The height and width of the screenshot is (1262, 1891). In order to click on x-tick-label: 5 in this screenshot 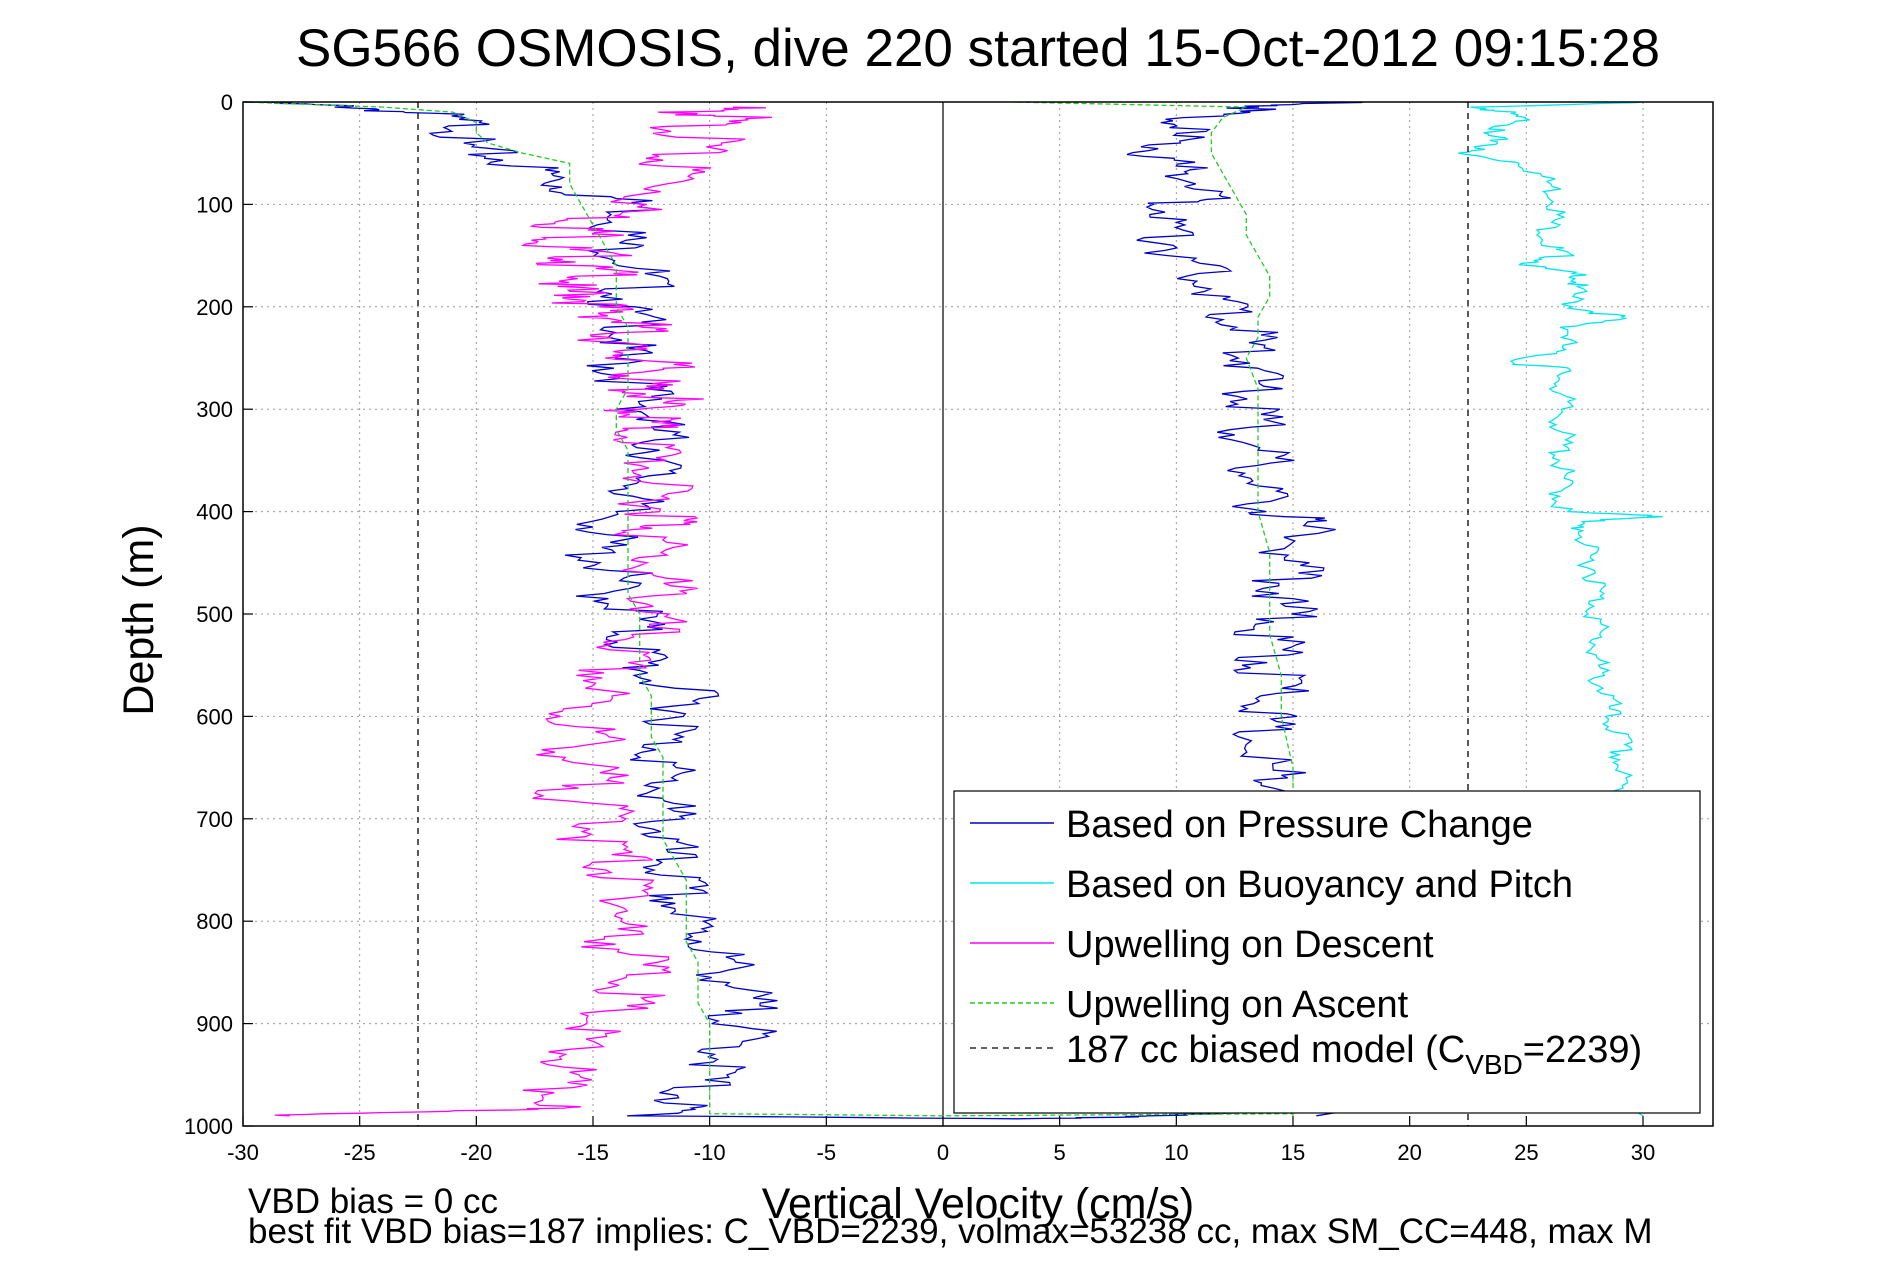, I will do `click(1060, 1152)`.